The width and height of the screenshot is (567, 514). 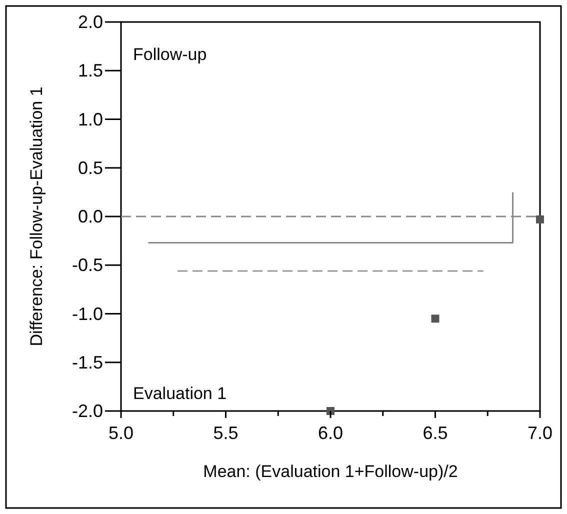 I want to click on y-tick-label: 1.5, so click(x=90, y=70).